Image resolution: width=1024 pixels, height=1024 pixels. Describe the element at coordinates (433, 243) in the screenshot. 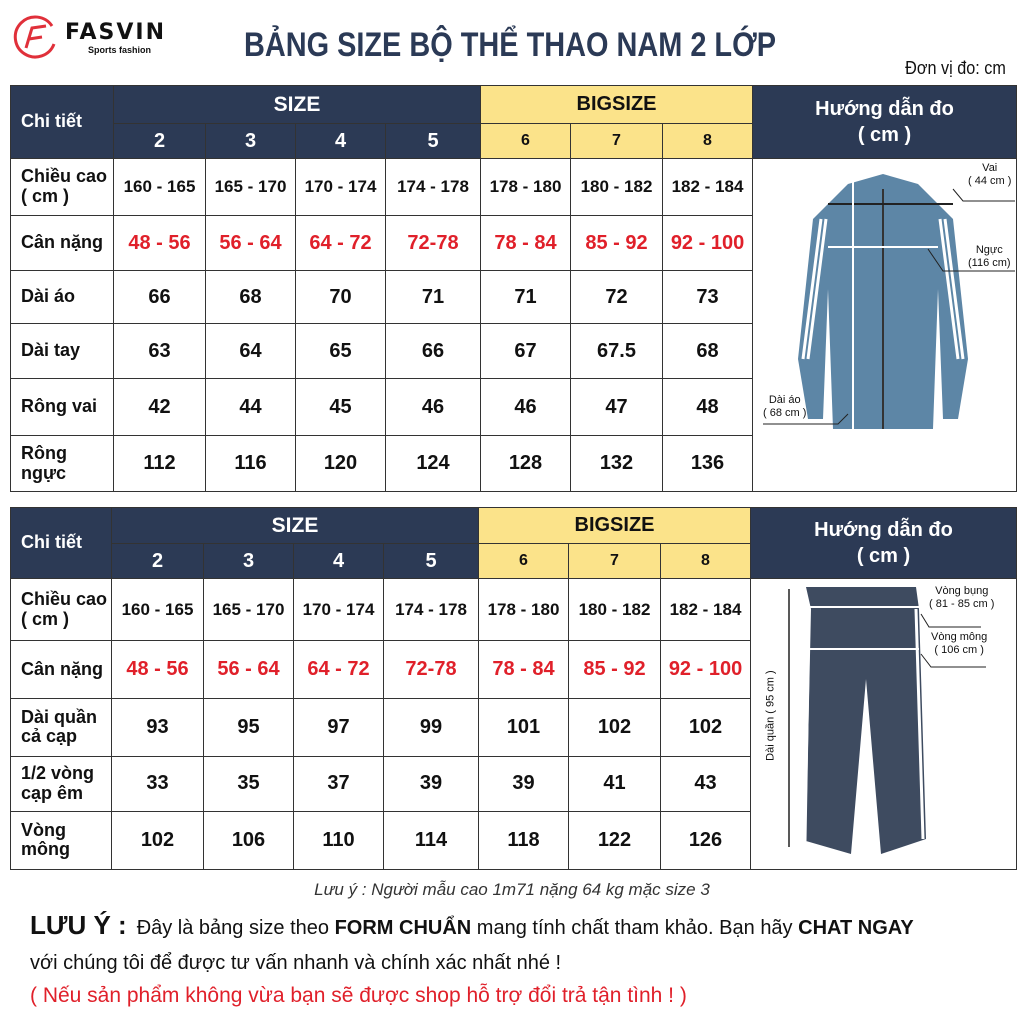

I see `cell: 72-78` at that location.